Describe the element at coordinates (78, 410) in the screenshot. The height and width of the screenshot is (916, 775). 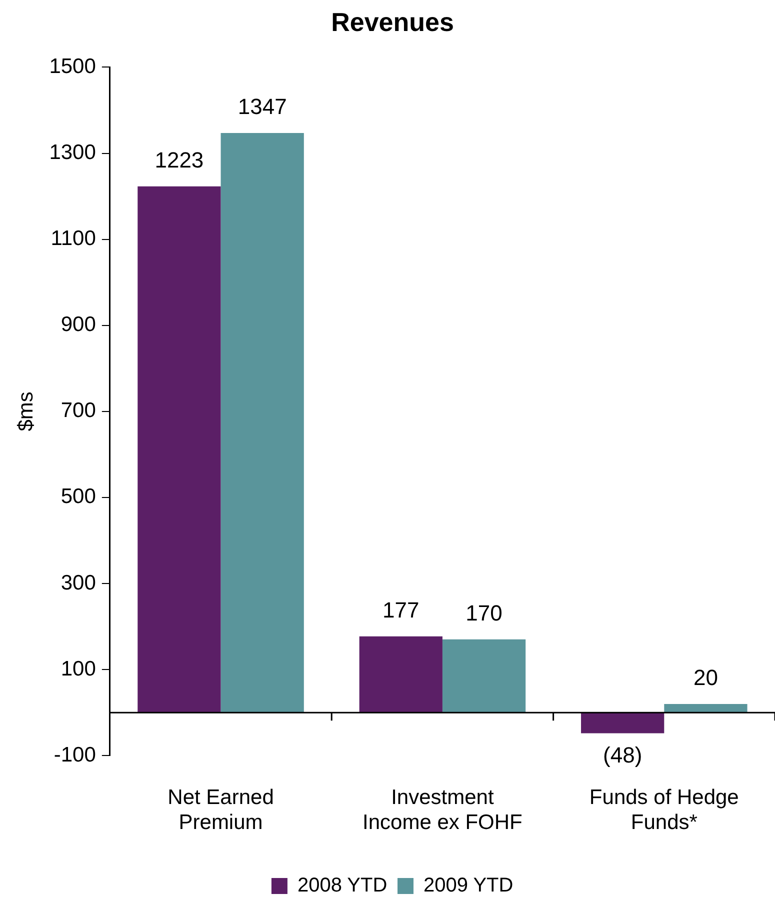
I see `y-tick-label: 700` at that location.